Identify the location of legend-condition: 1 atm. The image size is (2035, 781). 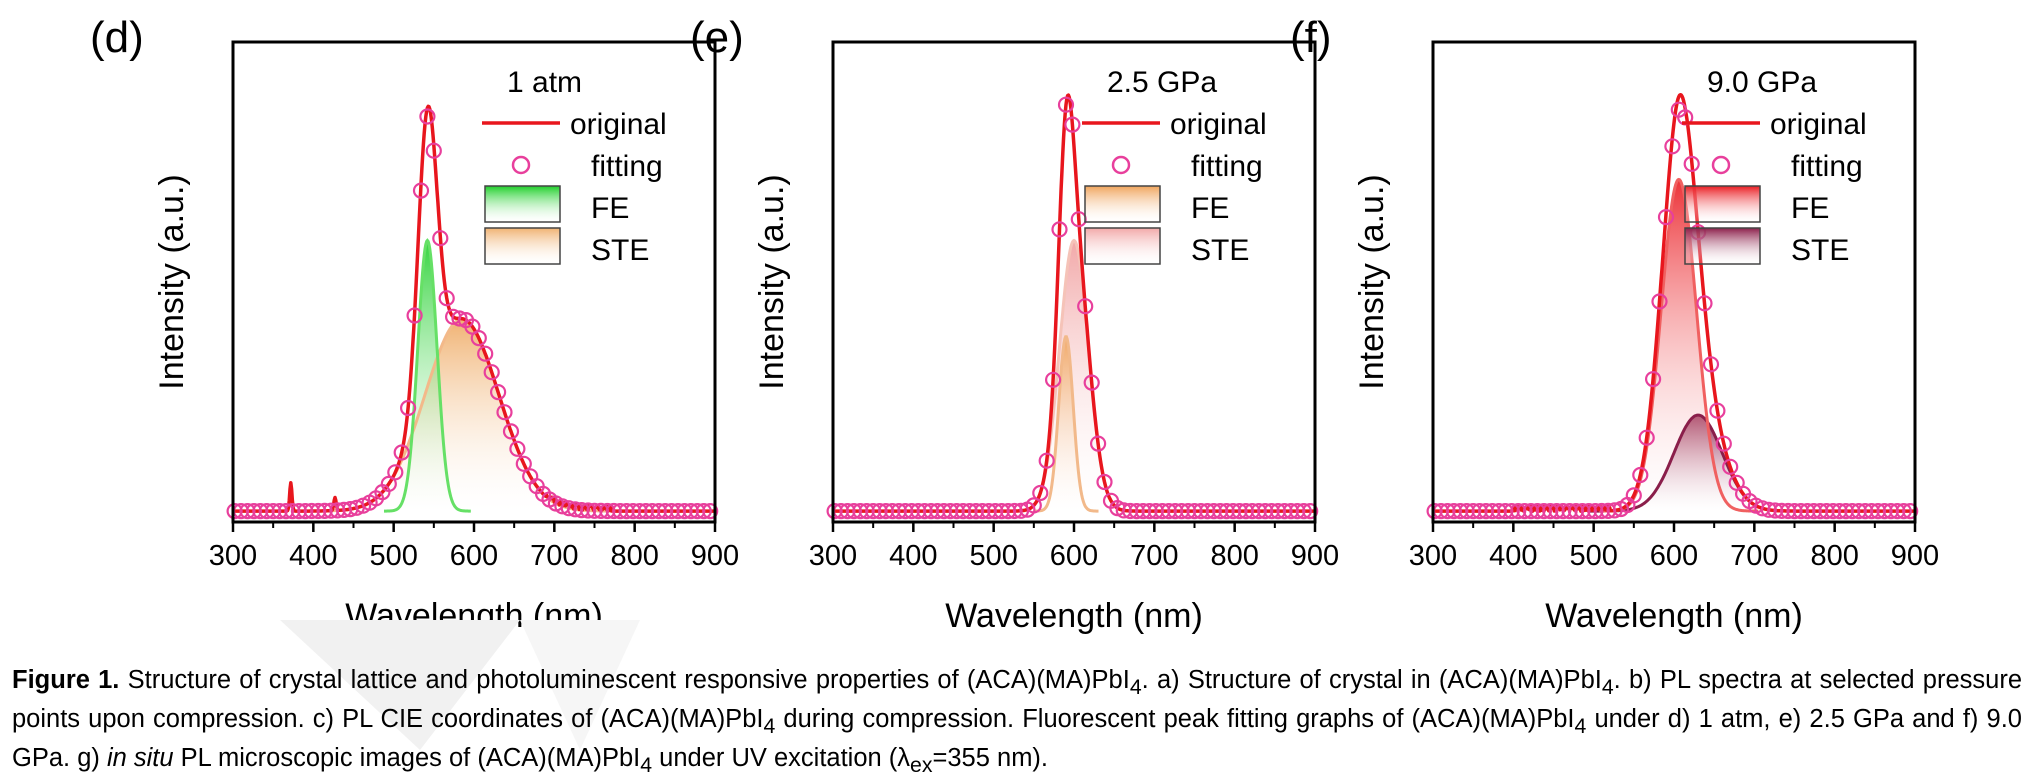
(544, 82).